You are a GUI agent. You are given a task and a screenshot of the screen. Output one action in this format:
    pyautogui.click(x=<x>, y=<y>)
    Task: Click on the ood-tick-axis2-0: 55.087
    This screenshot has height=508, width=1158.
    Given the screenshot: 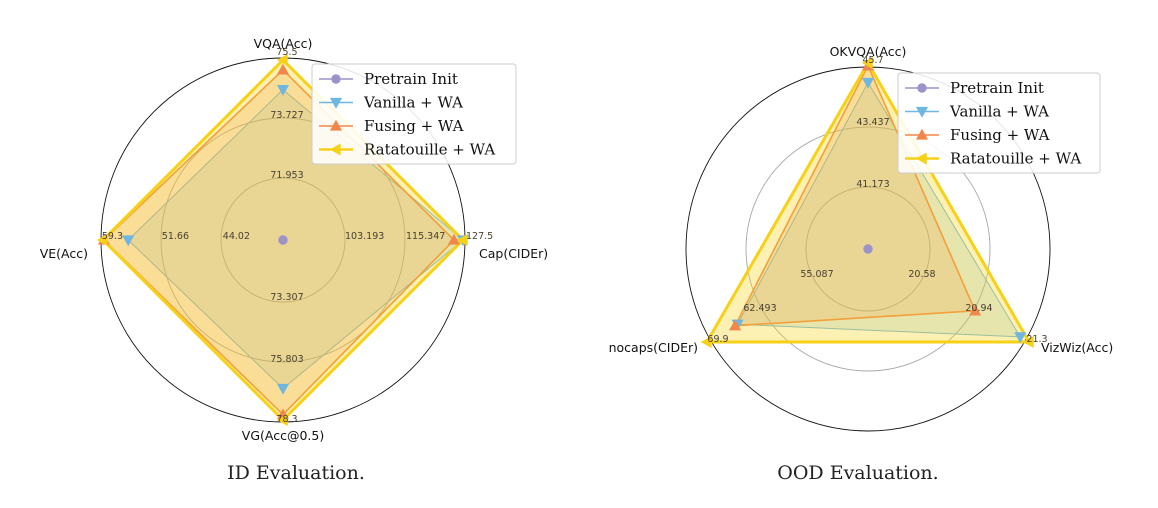 What is the action you would take?
    pyautogui.click(x=816, y=274)
    